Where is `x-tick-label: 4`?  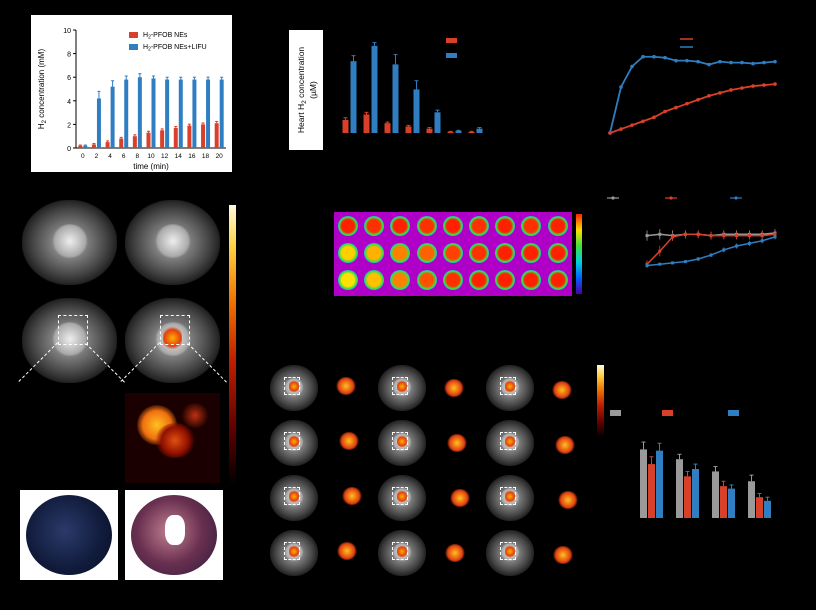
x-tick-label: 4 is located at coordinates (110, 156).